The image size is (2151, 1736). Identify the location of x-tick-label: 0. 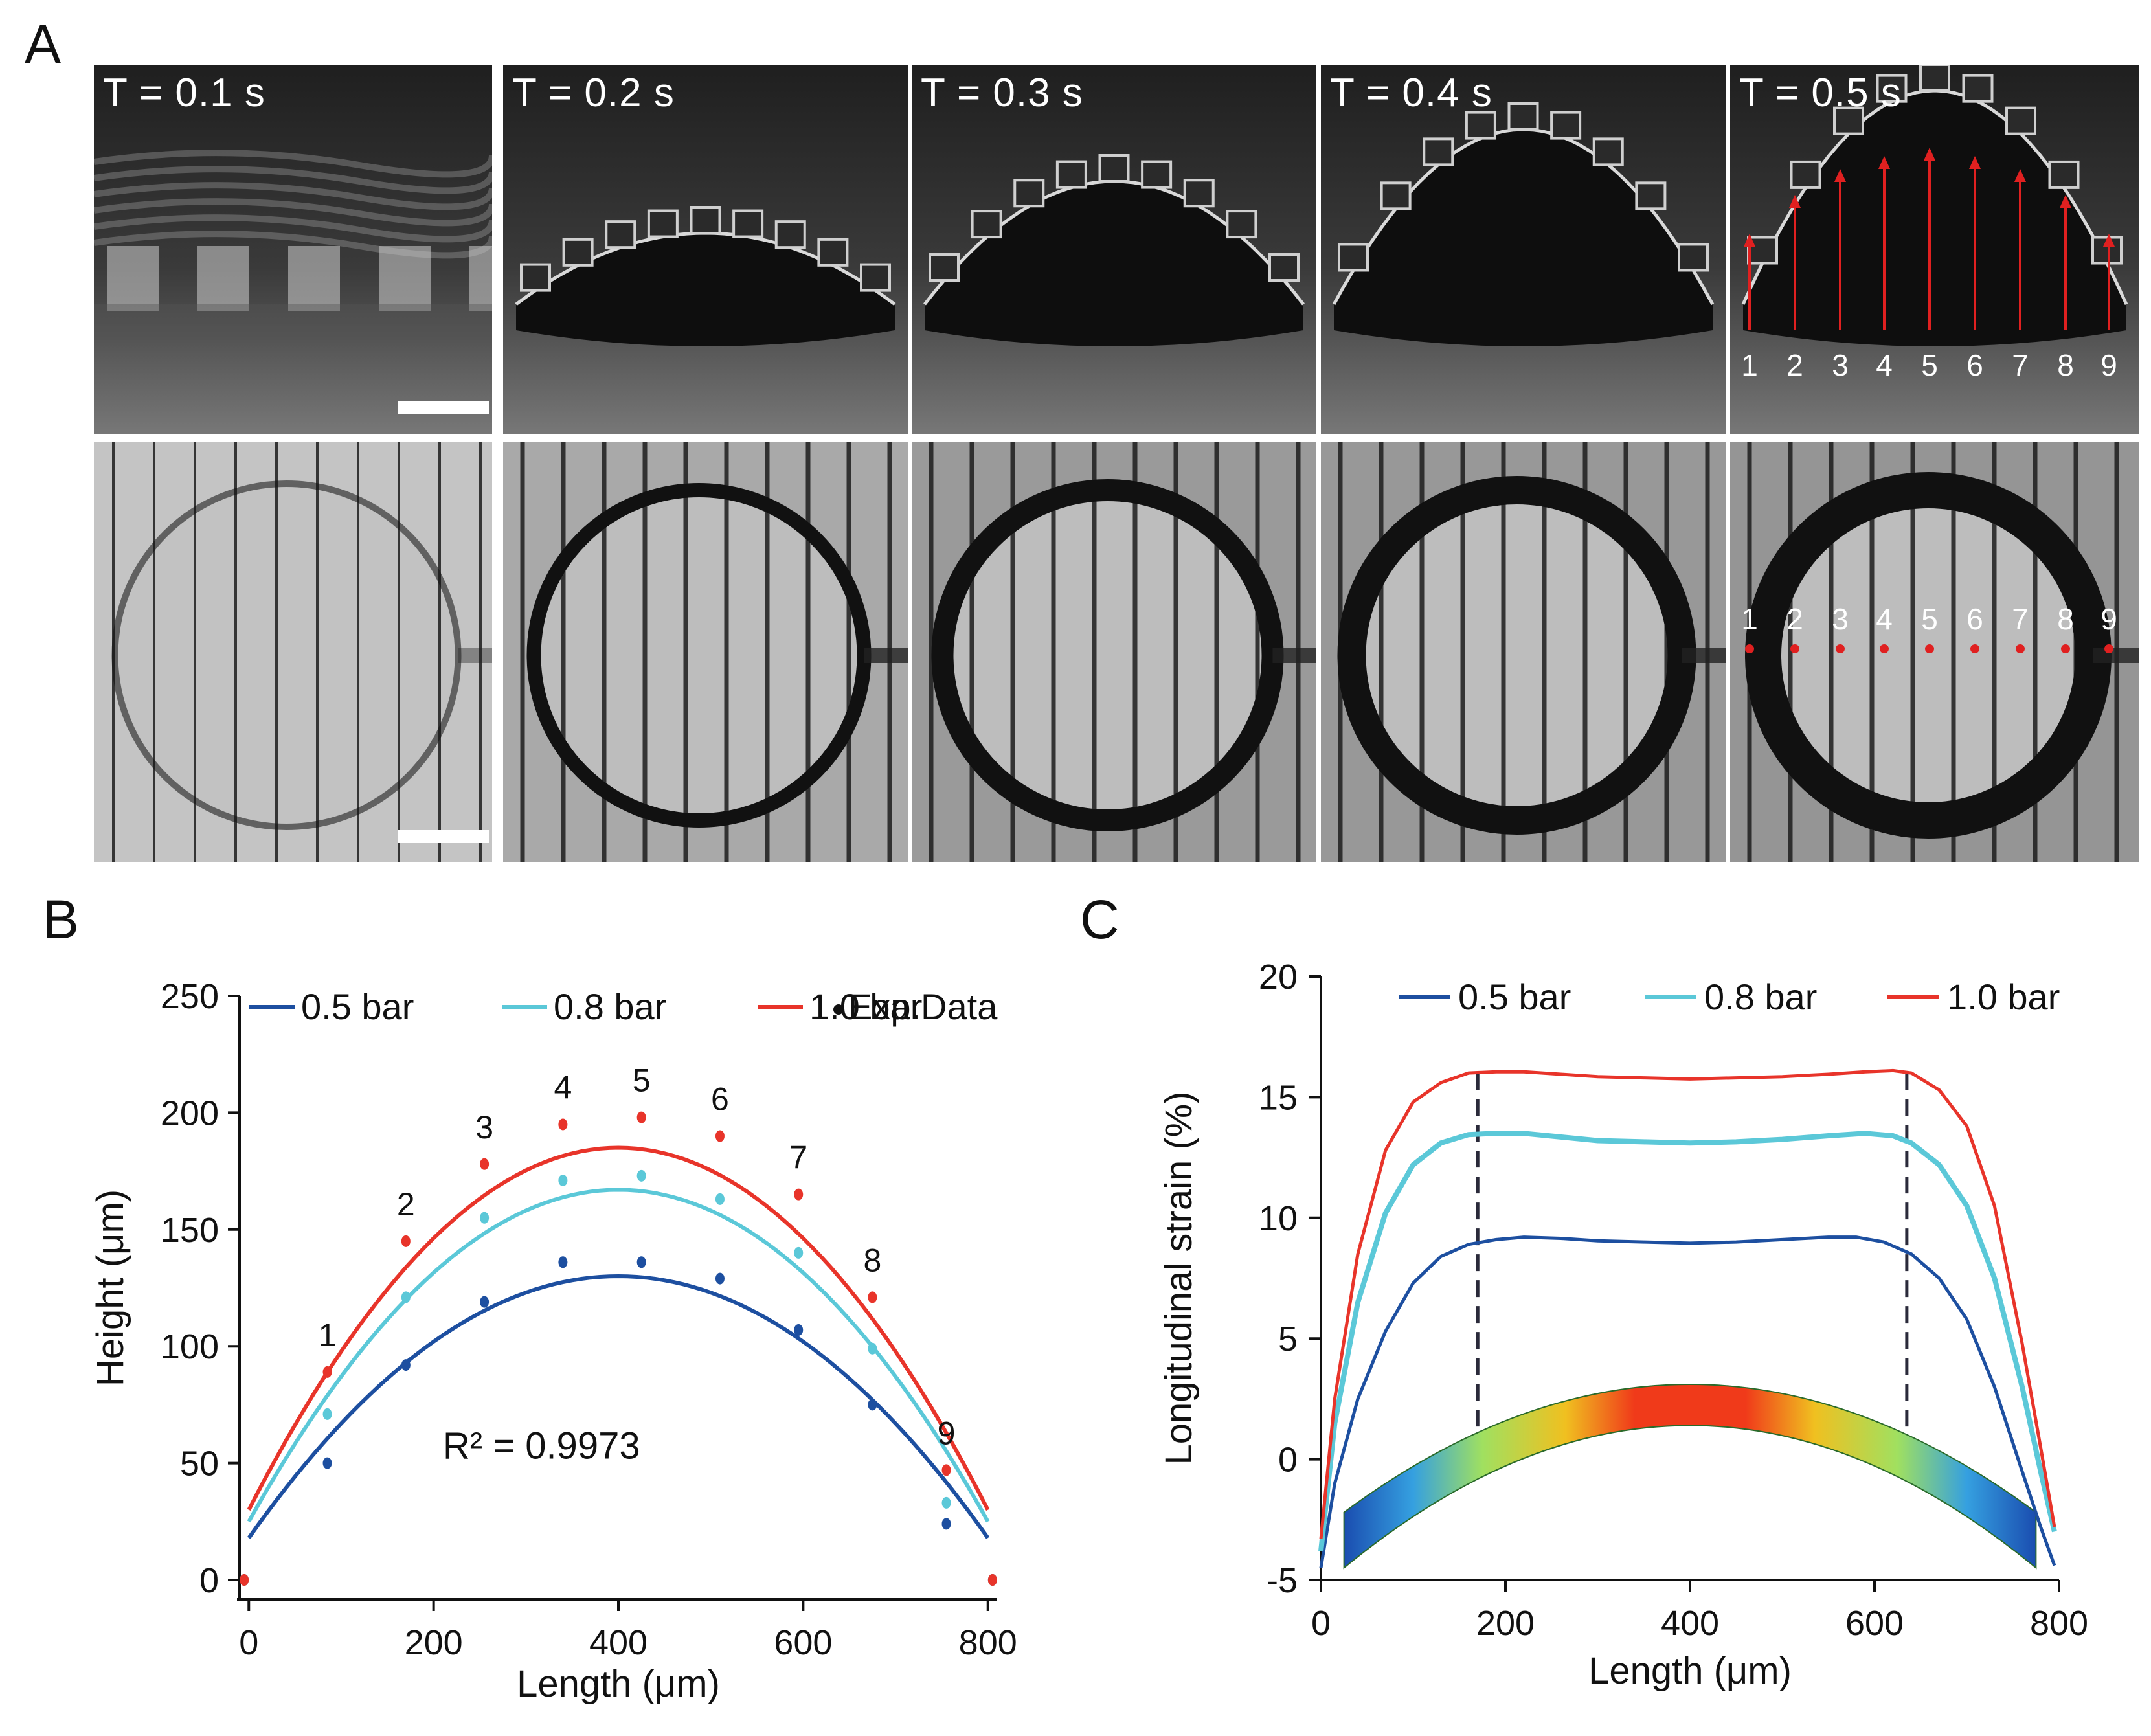
(1321, 1624).